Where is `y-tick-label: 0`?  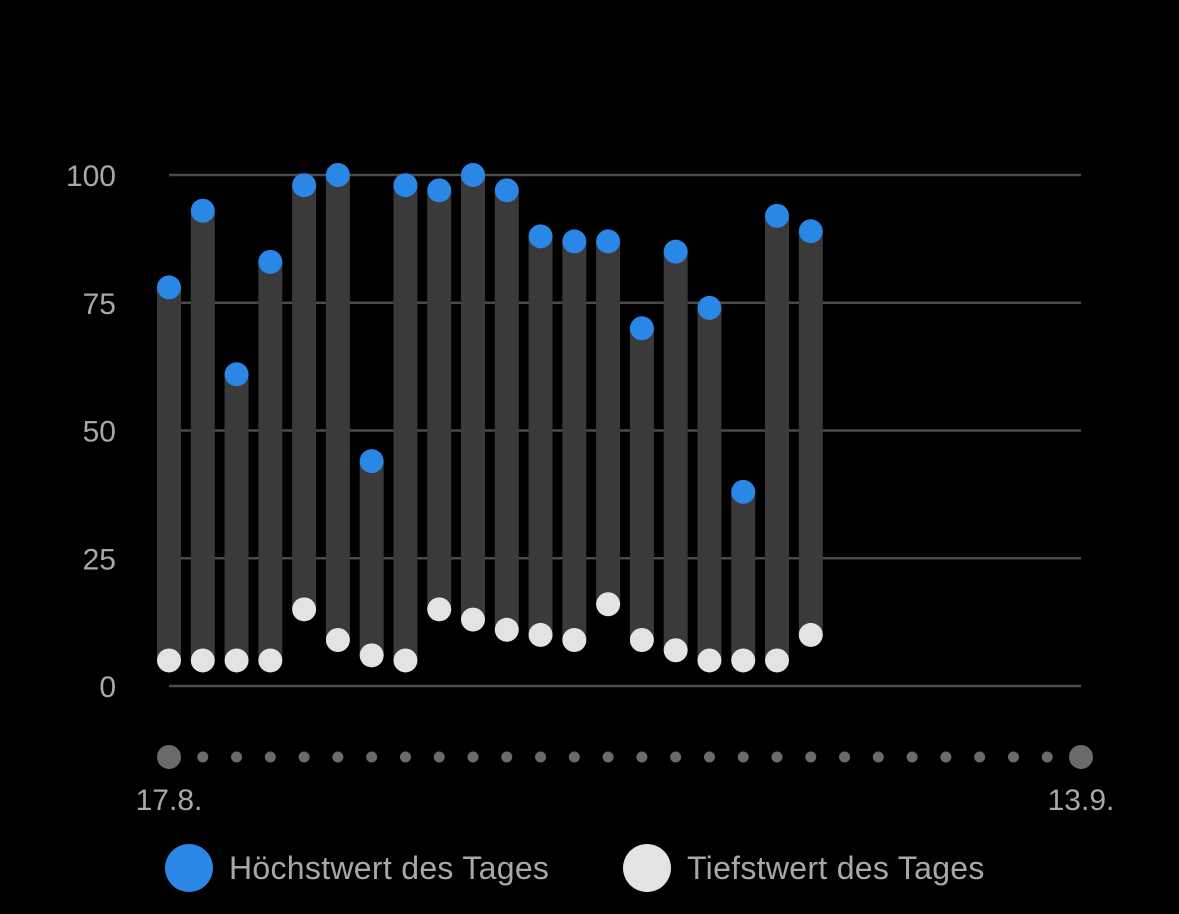
y-tick-label: 0 is located at coordinates (107, 687).